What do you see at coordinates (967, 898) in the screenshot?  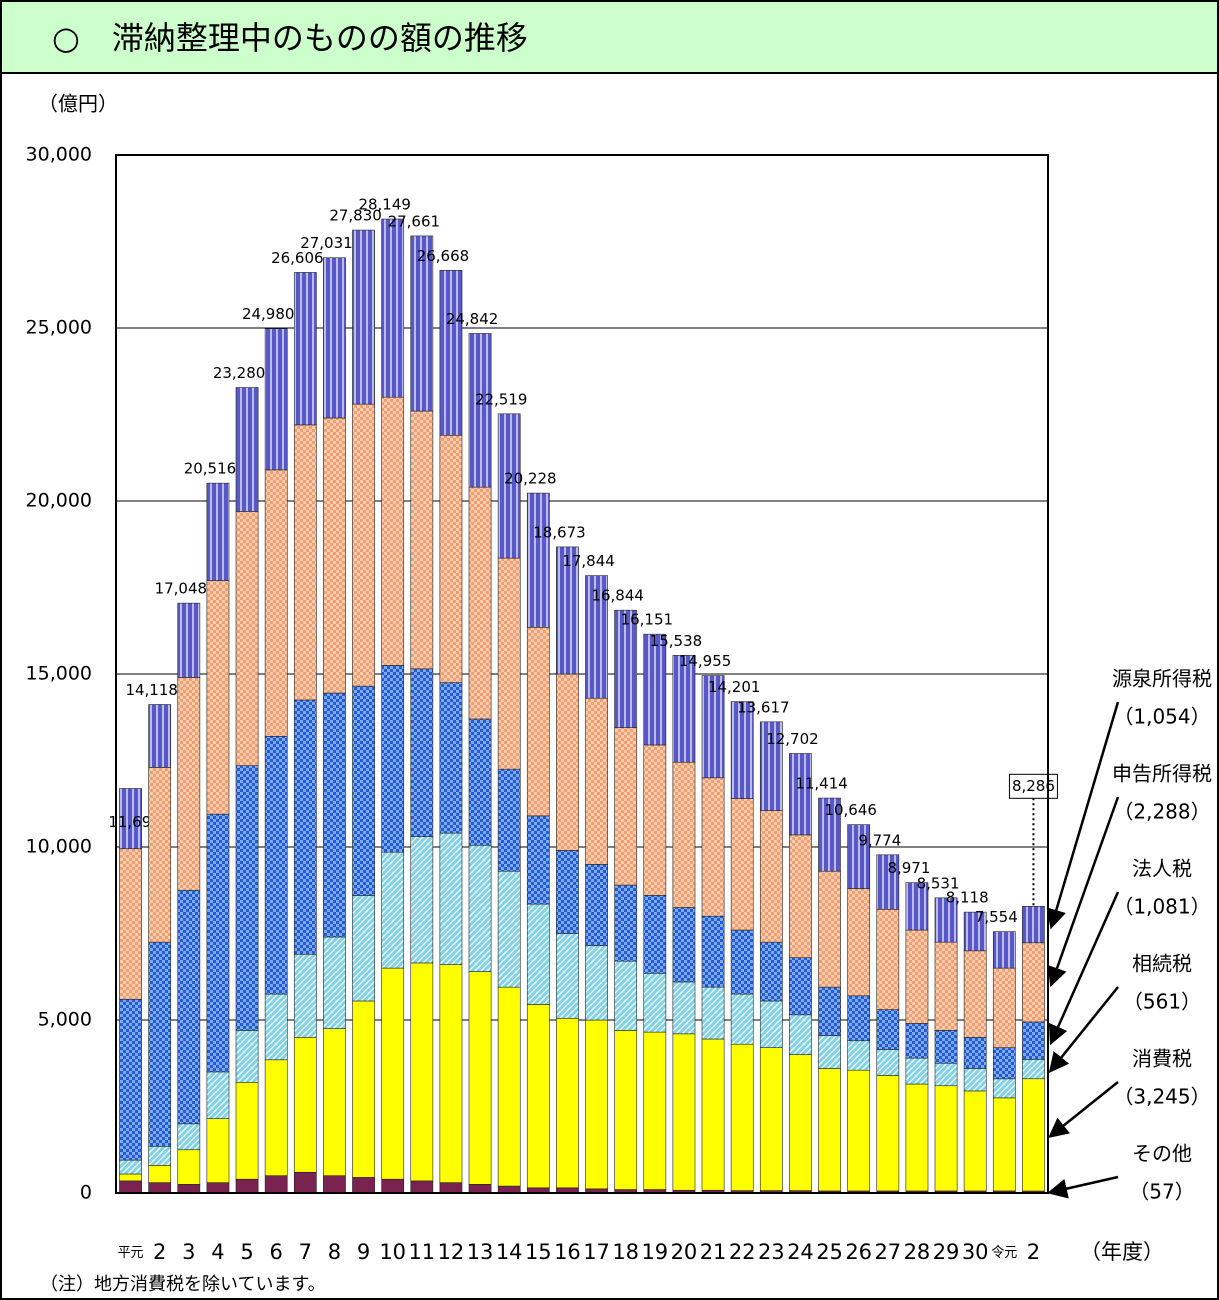 I see `total-label: 8,118` at bounding box center [967, 898].